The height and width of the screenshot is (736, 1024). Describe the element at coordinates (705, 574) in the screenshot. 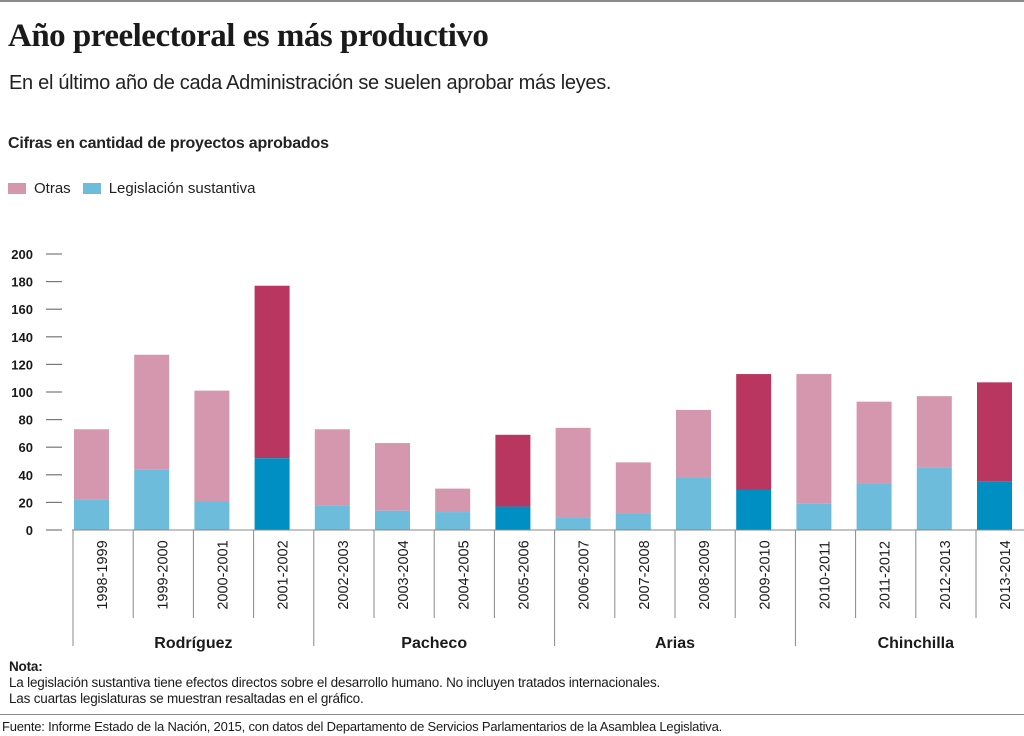

I see `x-tick-label: 2008-2009` at that location.